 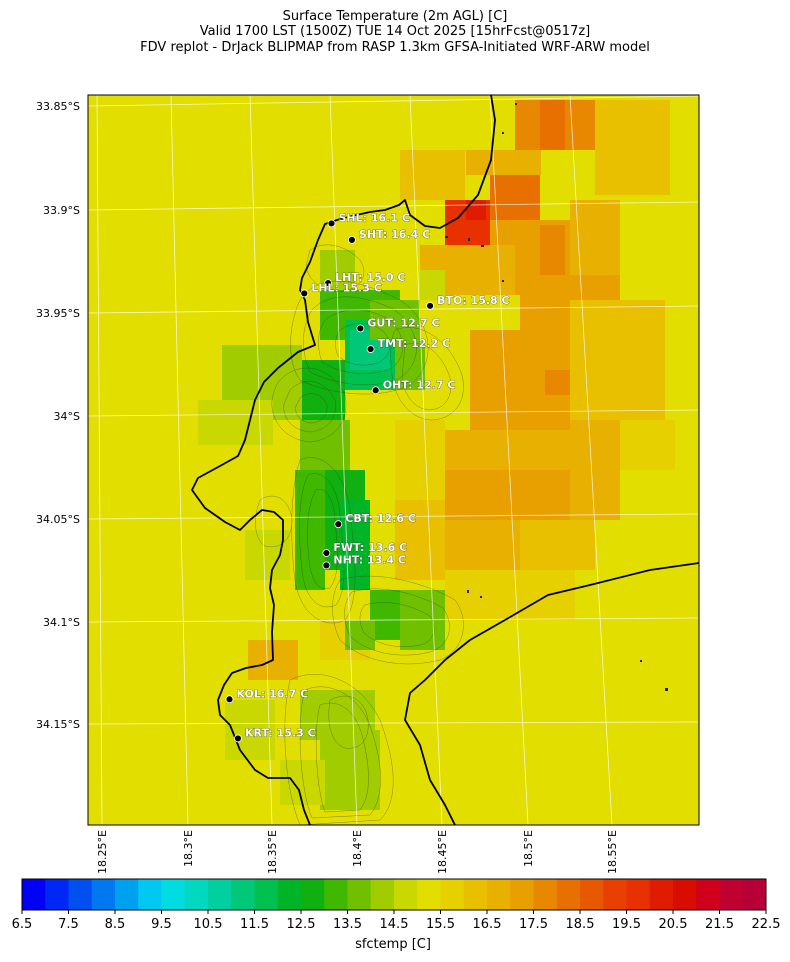 What do you see at coordinates (612, 852) in the screenshot?
I see `longitude-label: 18.55°E` at bounding box center [612, 852].